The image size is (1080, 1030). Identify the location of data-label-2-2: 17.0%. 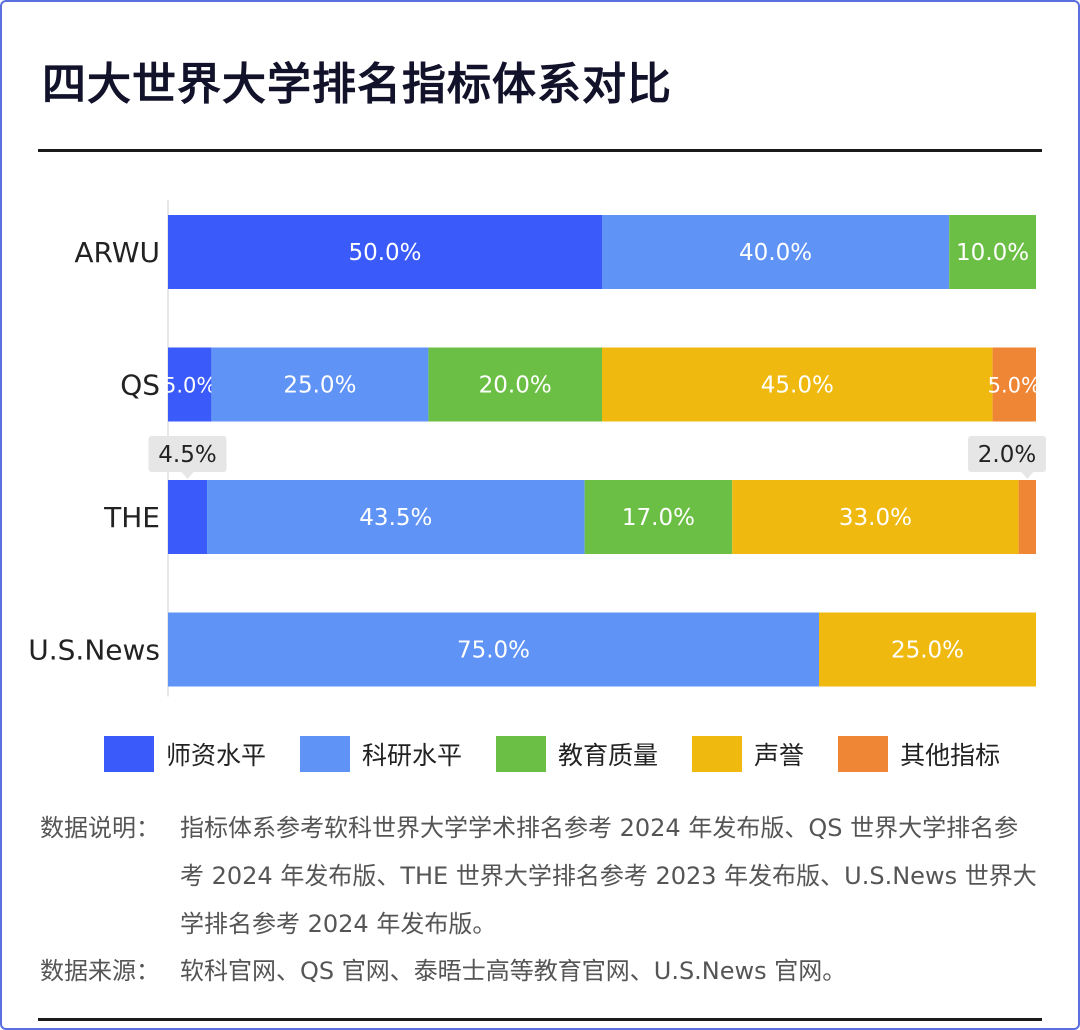
(658, 518).